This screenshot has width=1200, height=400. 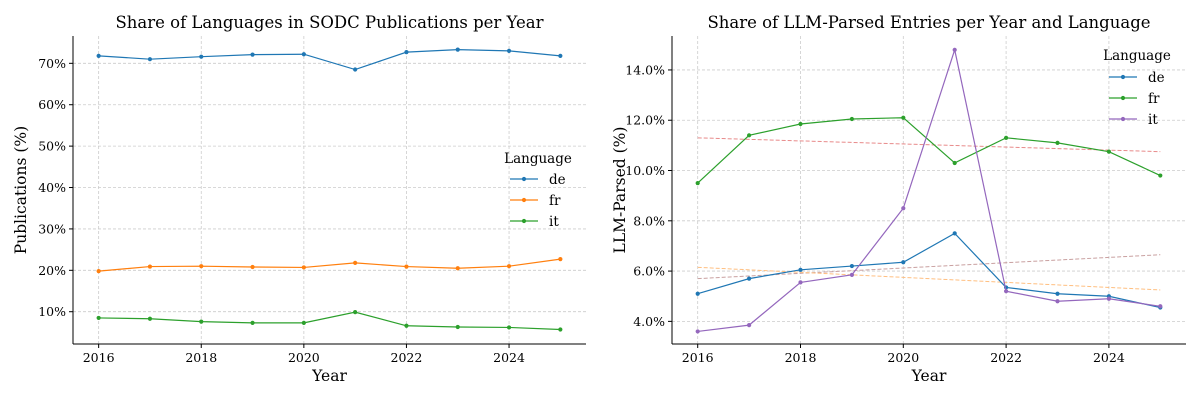 What do you see at coordinates (645, 120) in the screenshot?
I see `y-tick-label: 12.0%` at bounding box center [645, 120].